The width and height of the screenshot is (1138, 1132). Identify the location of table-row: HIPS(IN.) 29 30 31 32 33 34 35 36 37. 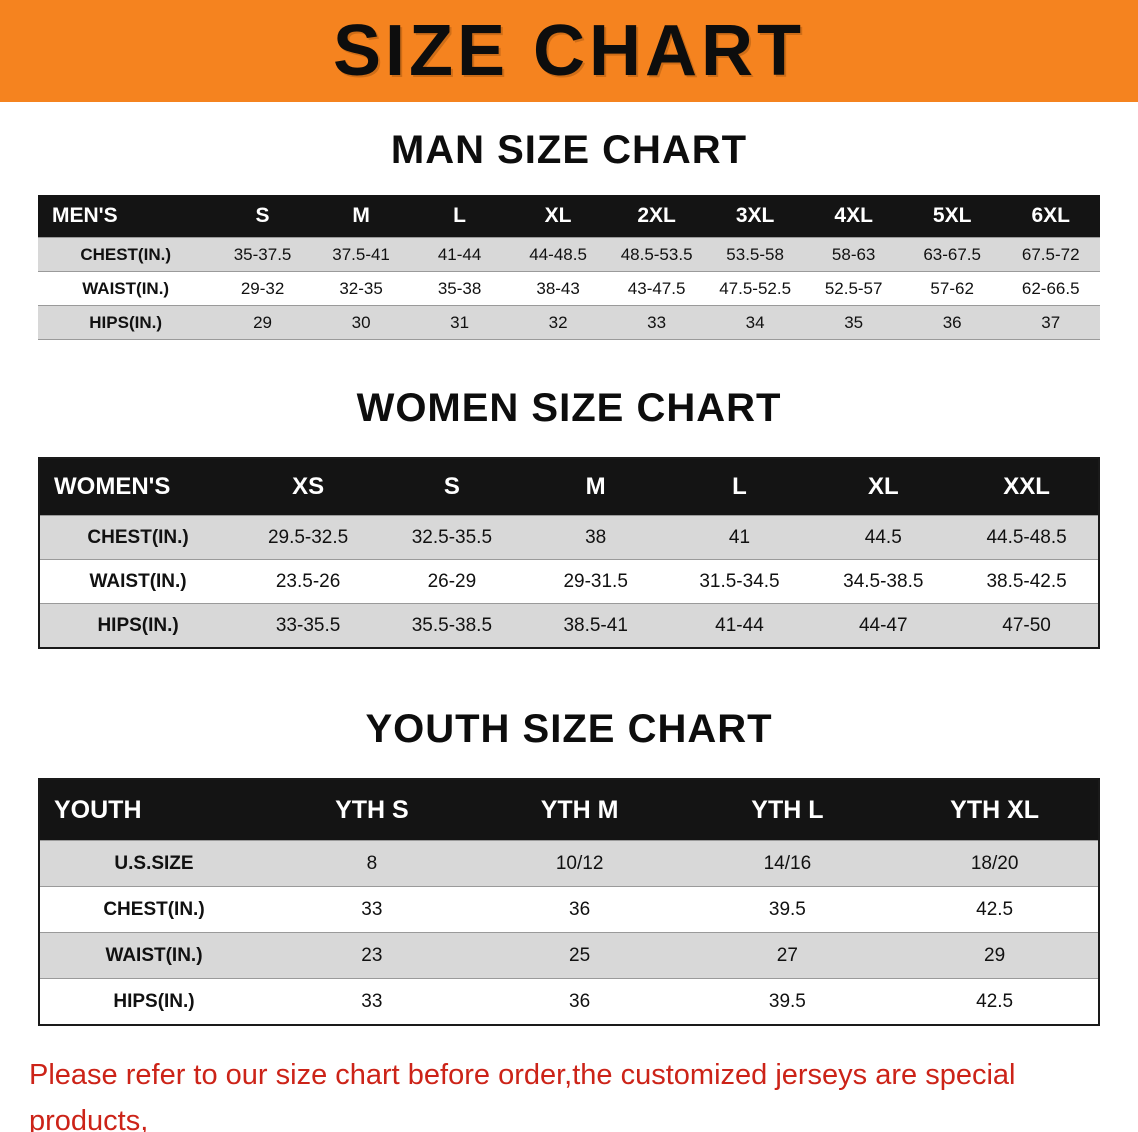
(569, 322).